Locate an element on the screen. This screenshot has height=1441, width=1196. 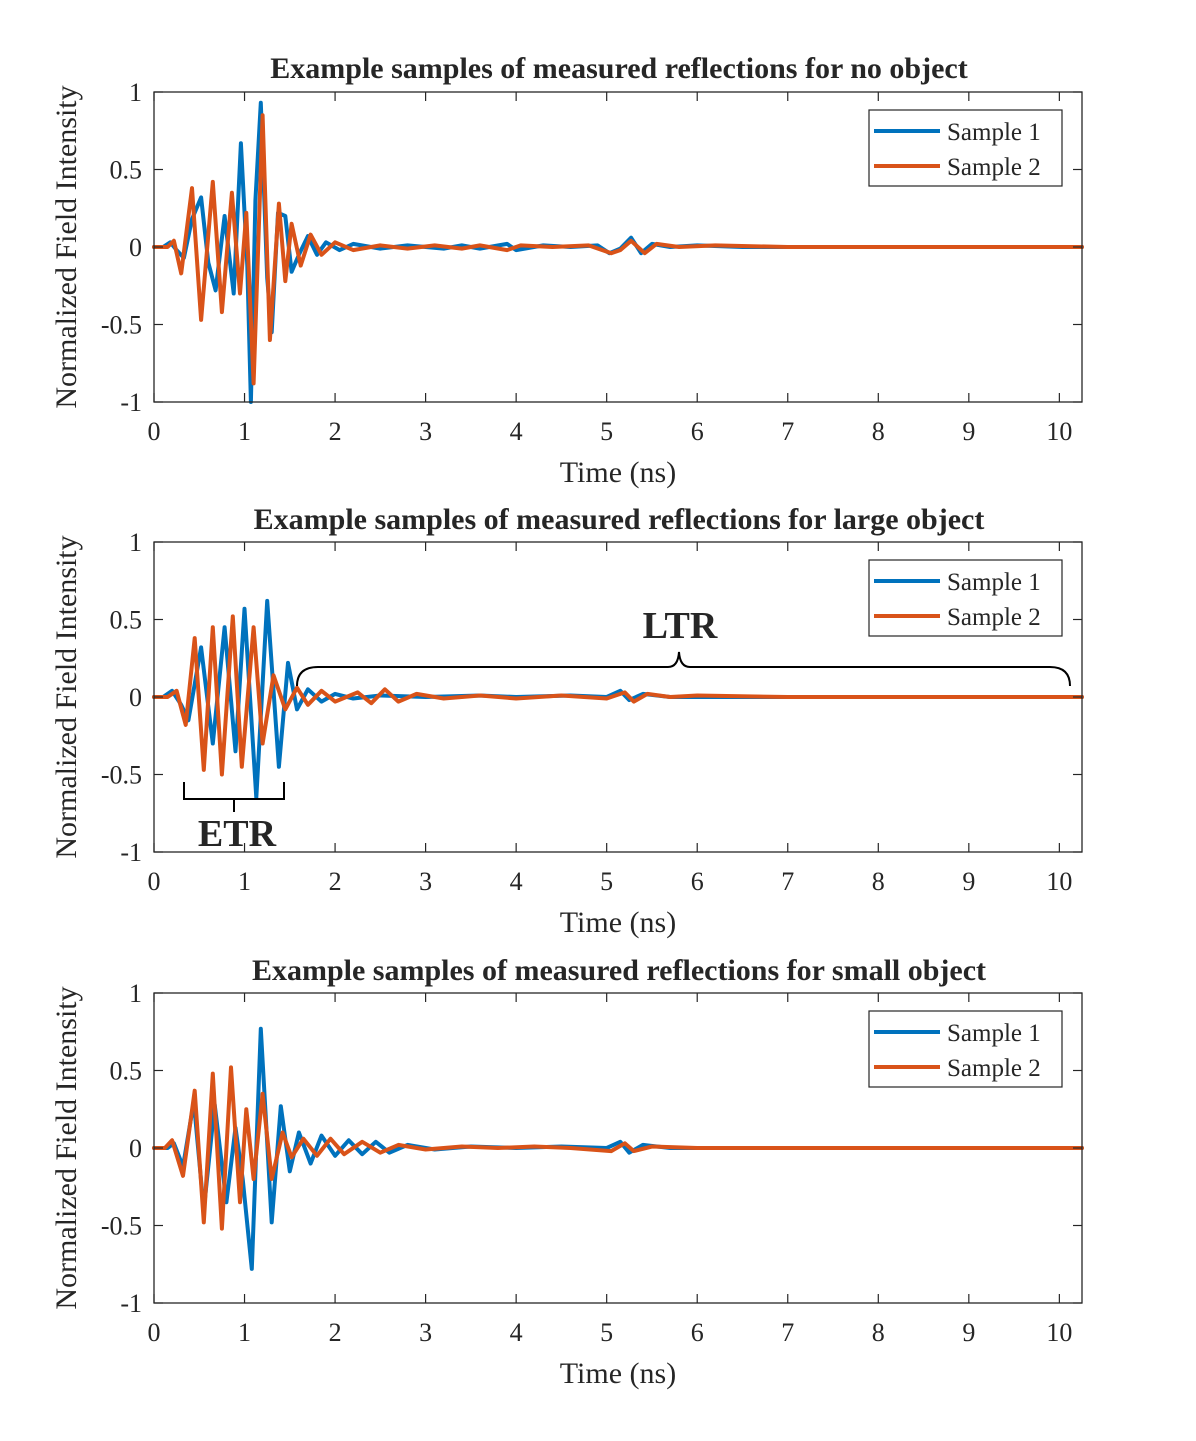
etr-bracket is located at coordinates (234, 797).